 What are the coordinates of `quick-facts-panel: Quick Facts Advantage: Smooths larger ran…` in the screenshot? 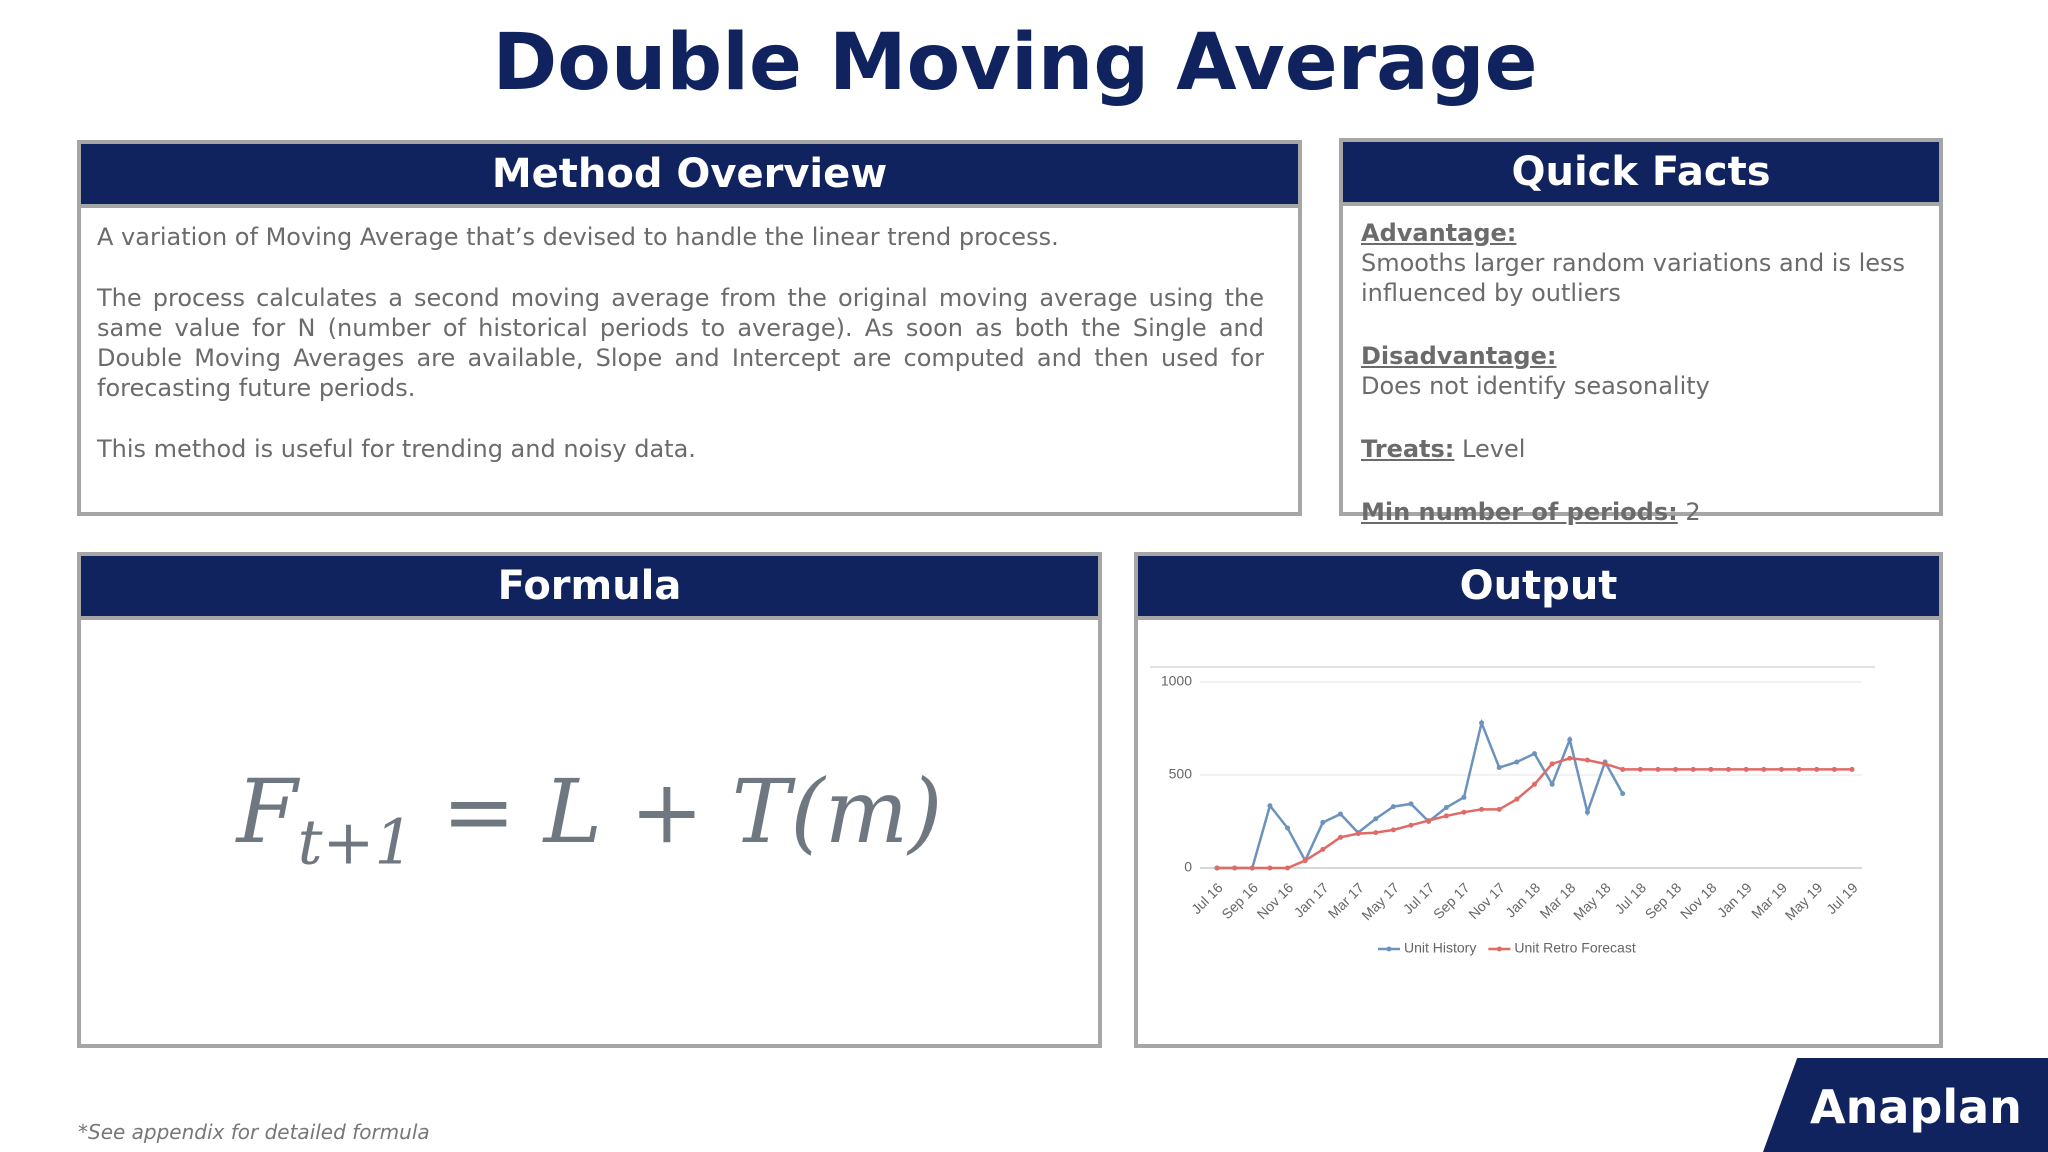 It's located at (1641, 332).